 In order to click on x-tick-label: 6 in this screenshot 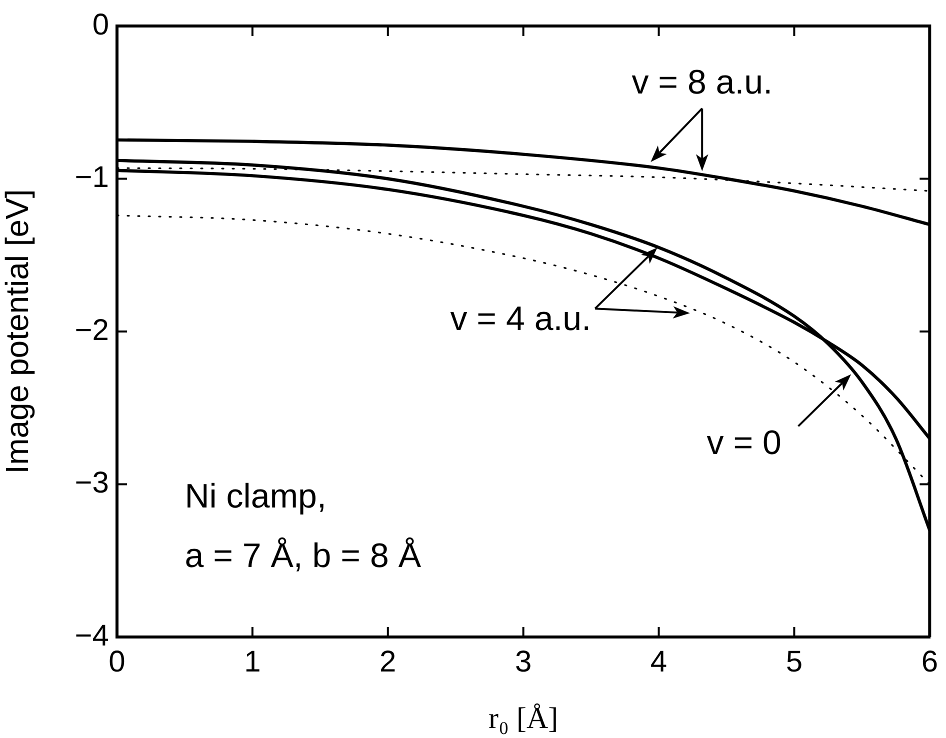, I will do `click(929, 661)`.